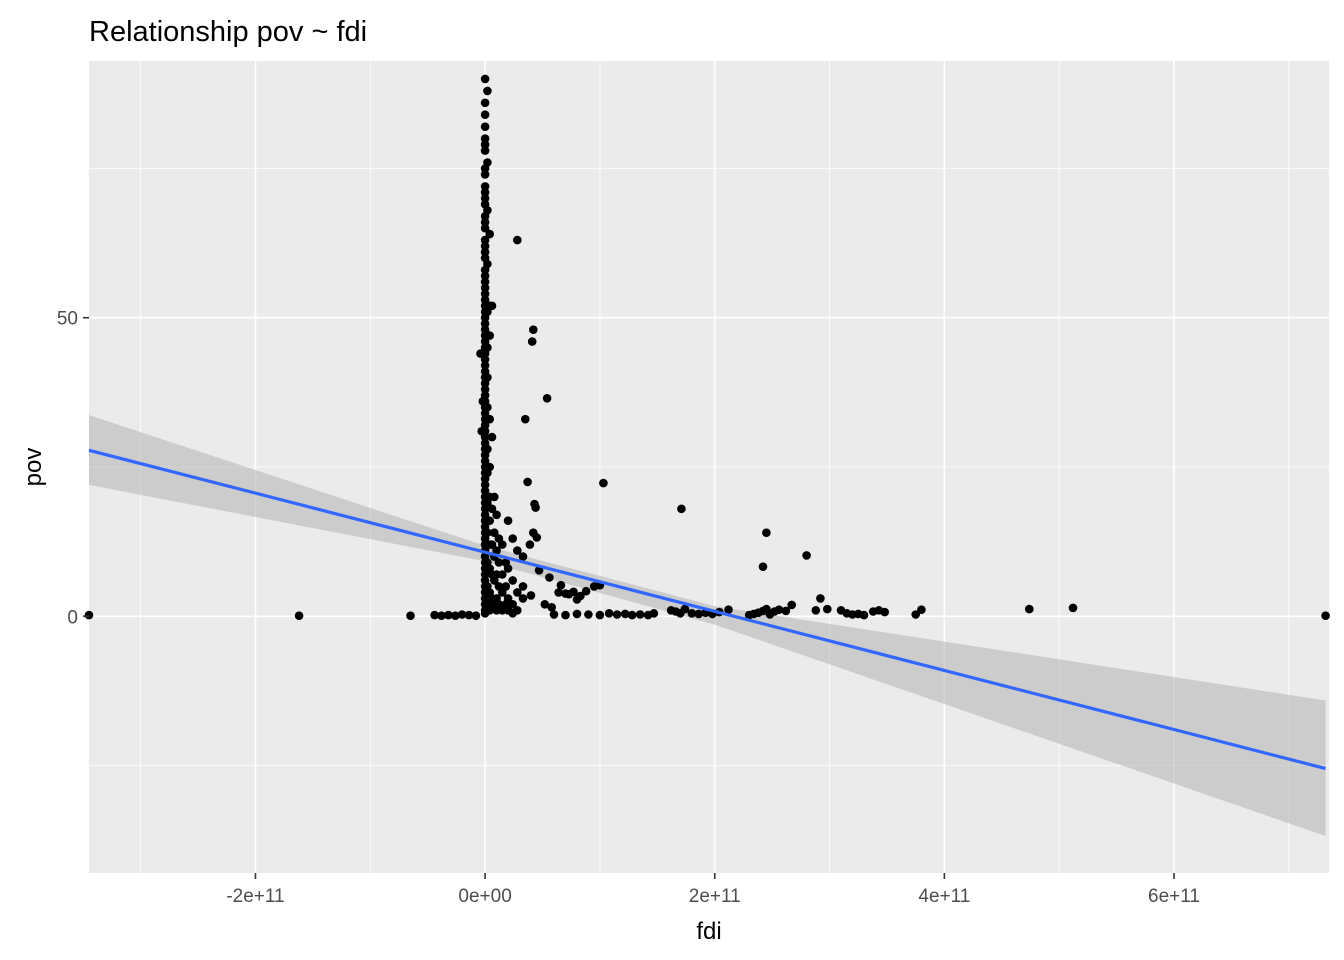 The width and height of the screenshot is (1344, 960). I want to click on y-axis-title: pov, so click(33, 467).